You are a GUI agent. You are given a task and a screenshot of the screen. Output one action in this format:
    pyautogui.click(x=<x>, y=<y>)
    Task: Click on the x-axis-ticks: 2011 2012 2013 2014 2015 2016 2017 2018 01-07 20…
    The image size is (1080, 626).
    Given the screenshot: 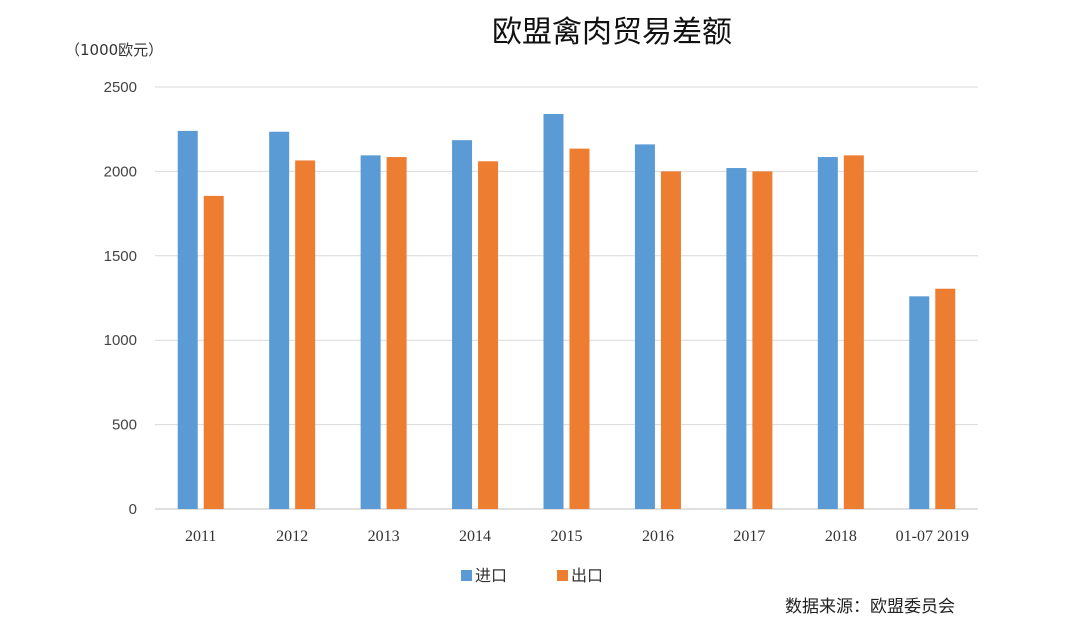 What is the action you would take?
    pyautogui.click(x=577, y=536)
    